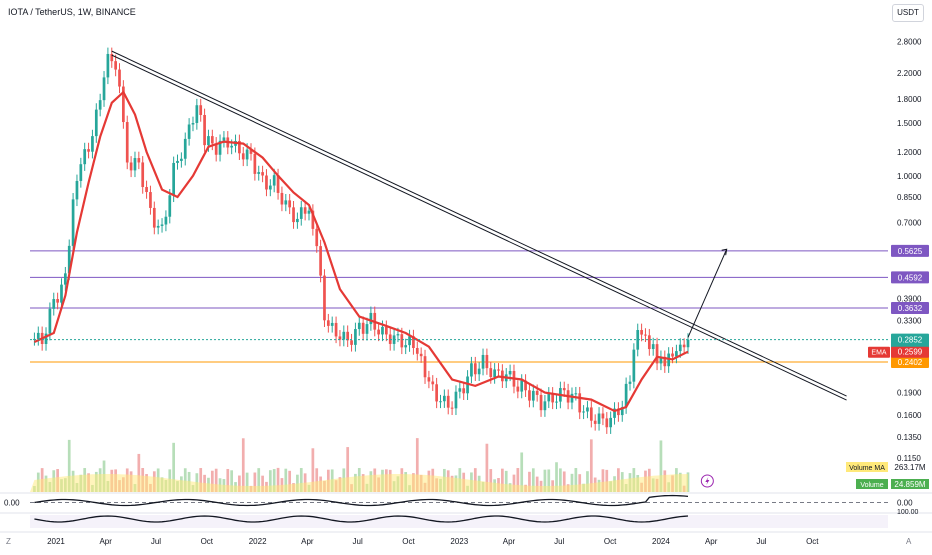 Image resolution: width=932 pixels, height=555 pixels. I want to click on x-tick-label: Apr, so click(105, 541).